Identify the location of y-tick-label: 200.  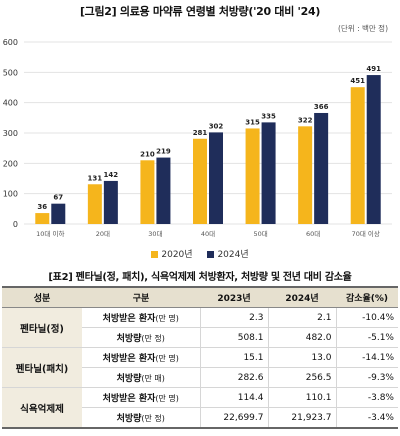
(10, 163).